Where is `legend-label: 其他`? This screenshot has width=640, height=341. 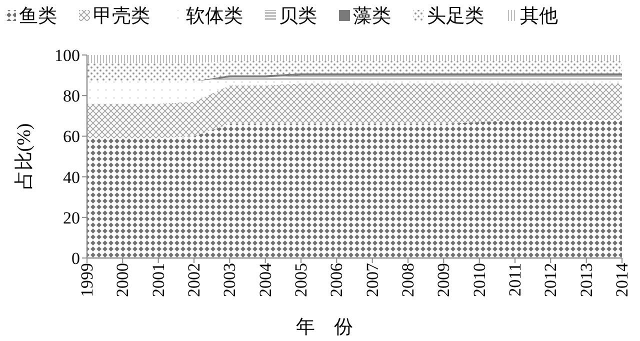
legend-label: 其他 is located at coordinates (539, 16).